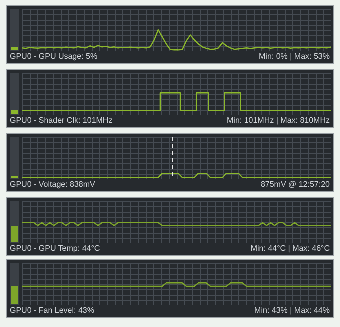  I want to click on text: Min: 43% | Max: 44%, so click(292, 310).